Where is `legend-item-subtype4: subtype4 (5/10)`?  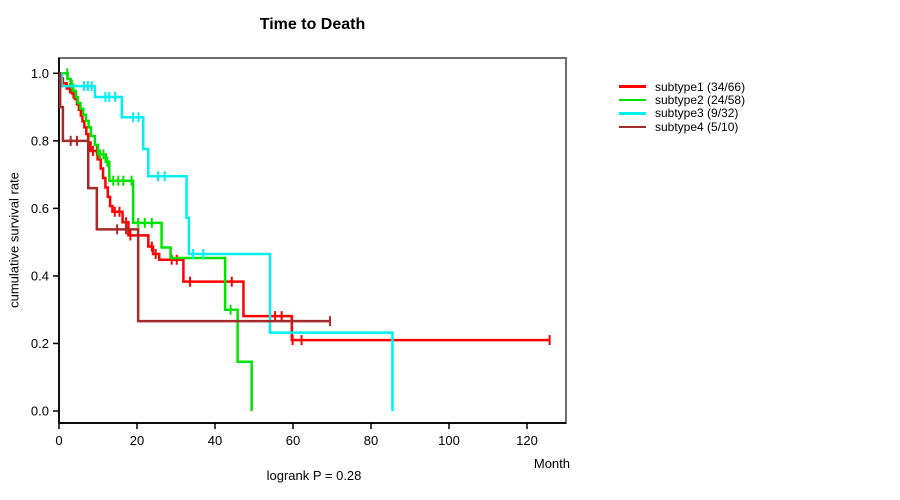 legend-item-subtype4: subtype4 (5/10) is located at coordinates (682, 126).